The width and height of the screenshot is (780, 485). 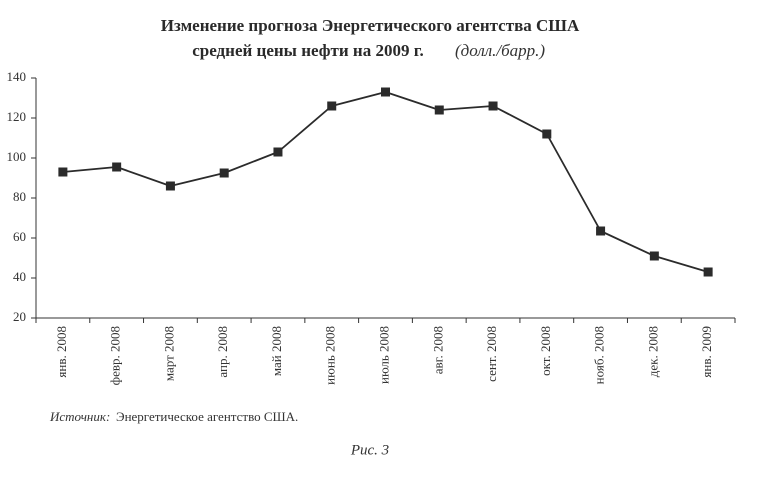 I want to click on y-tick-label: 140, so click(x=17, y=76).